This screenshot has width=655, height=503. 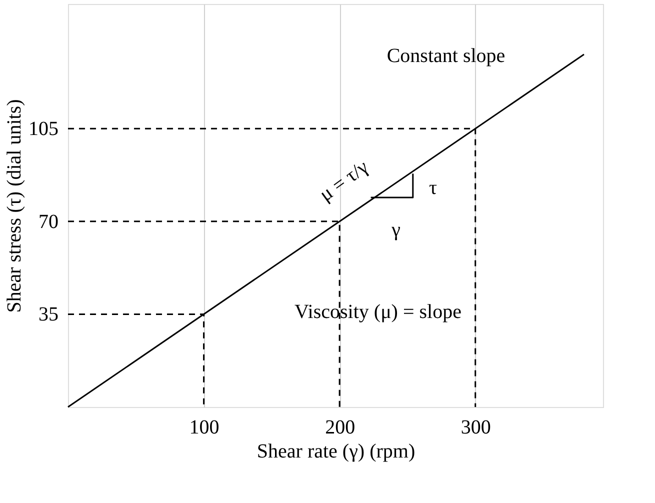 I want to click on annotation: μ = τ/γ, so click(x=344, y=181).